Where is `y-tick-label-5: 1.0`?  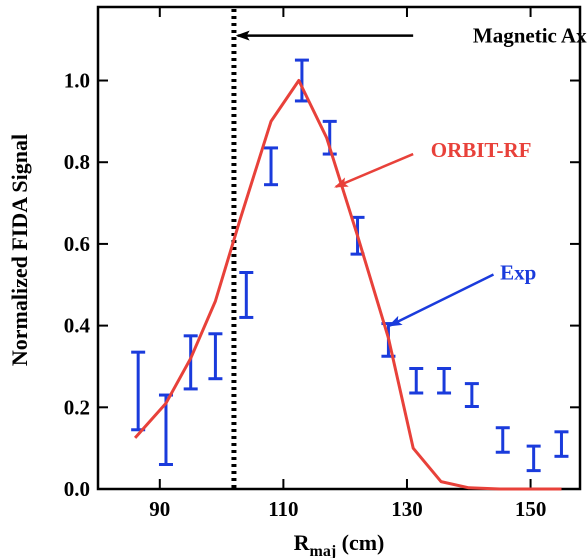 y-tick-label-5: 1.0 is located at coordinates (77, 81).